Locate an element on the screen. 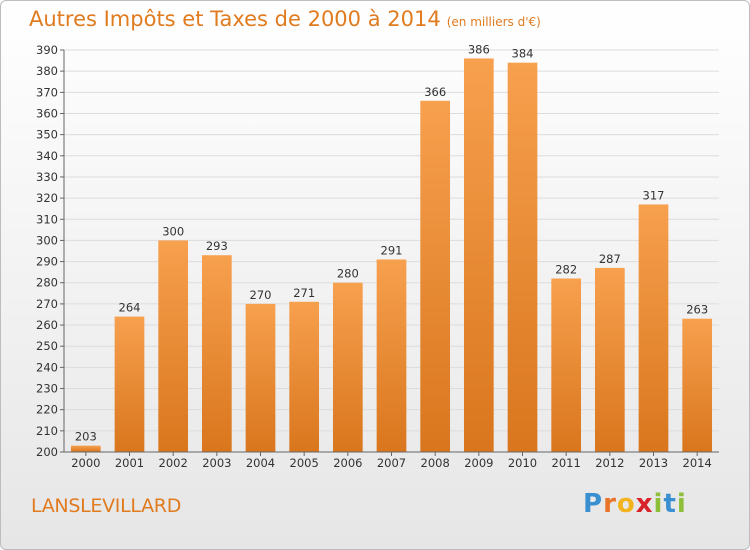 The height and width of the screenshot is (550, 750). y-tick-label: 240 is located at coordinates (47, 367).